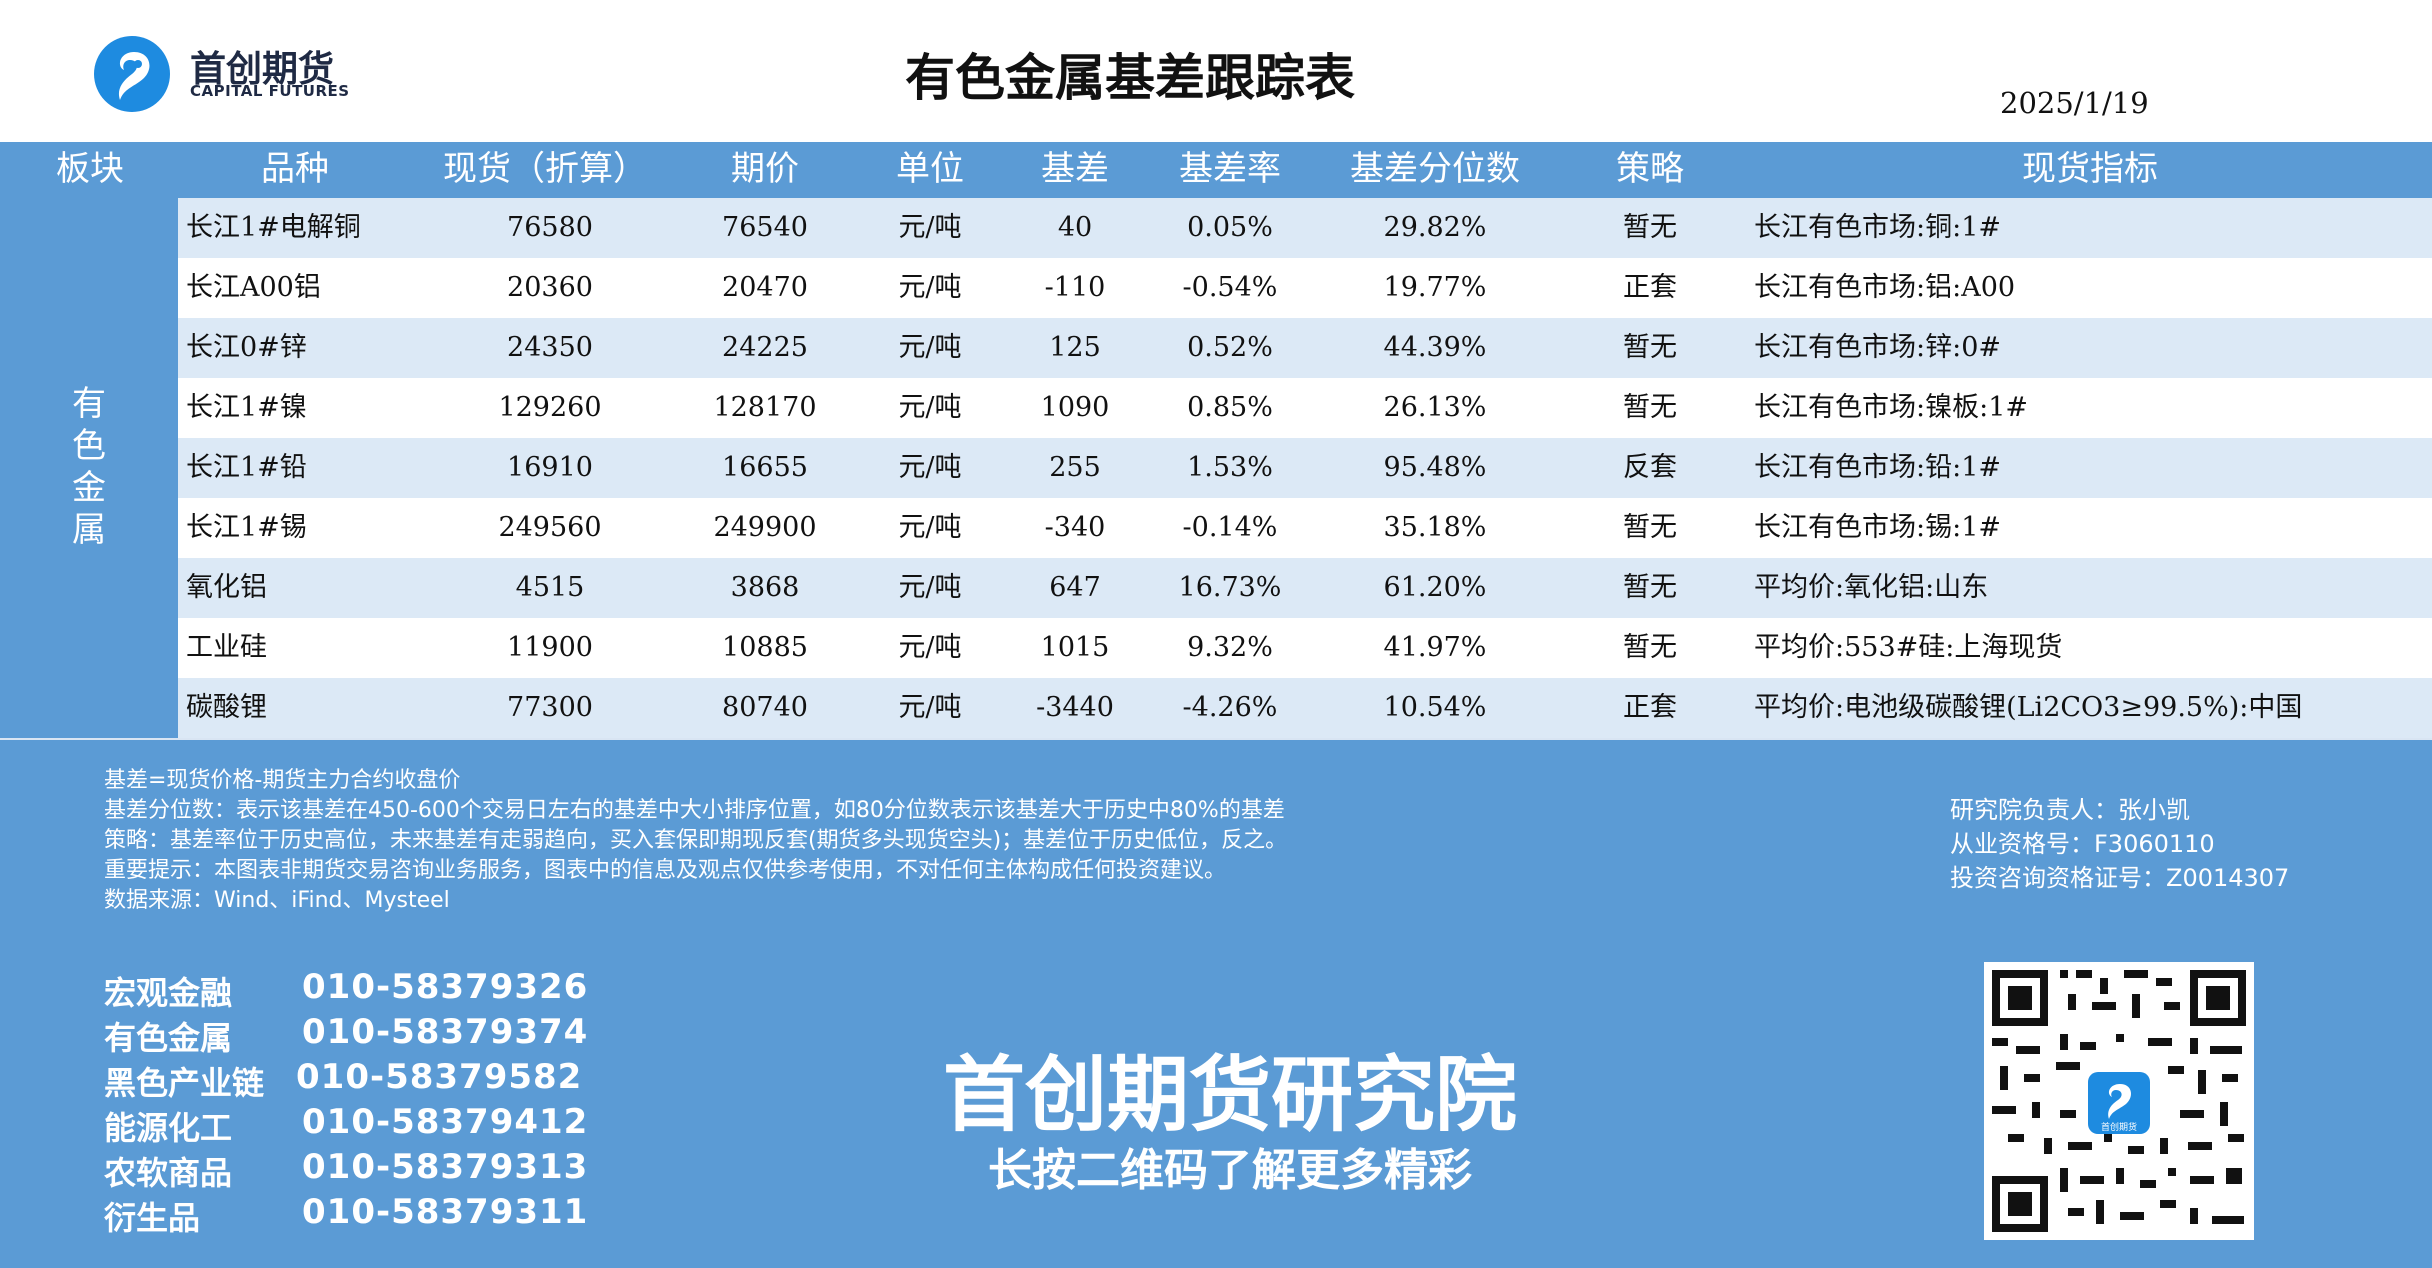 The width and height of the screenshot is (2432, 1268). Describe the element at coordinates (1871, 587) in the screenshot. I see `cell-indicator: 平均价:氧化铝:山东` at that location.